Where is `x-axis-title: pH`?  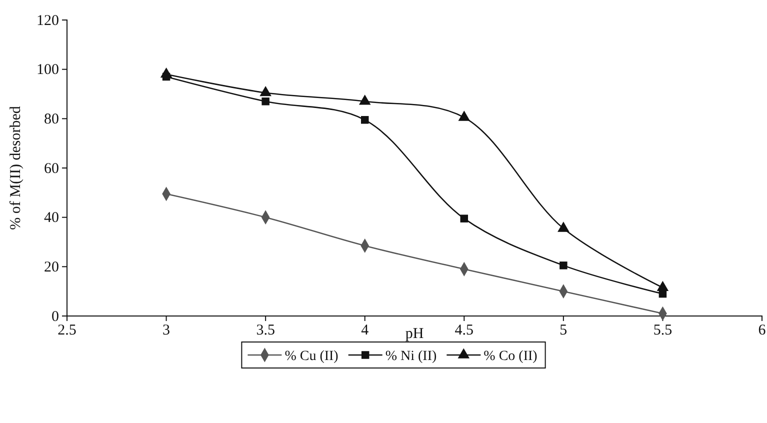
x-axis-title: pH is located at coordinates (414, 334).